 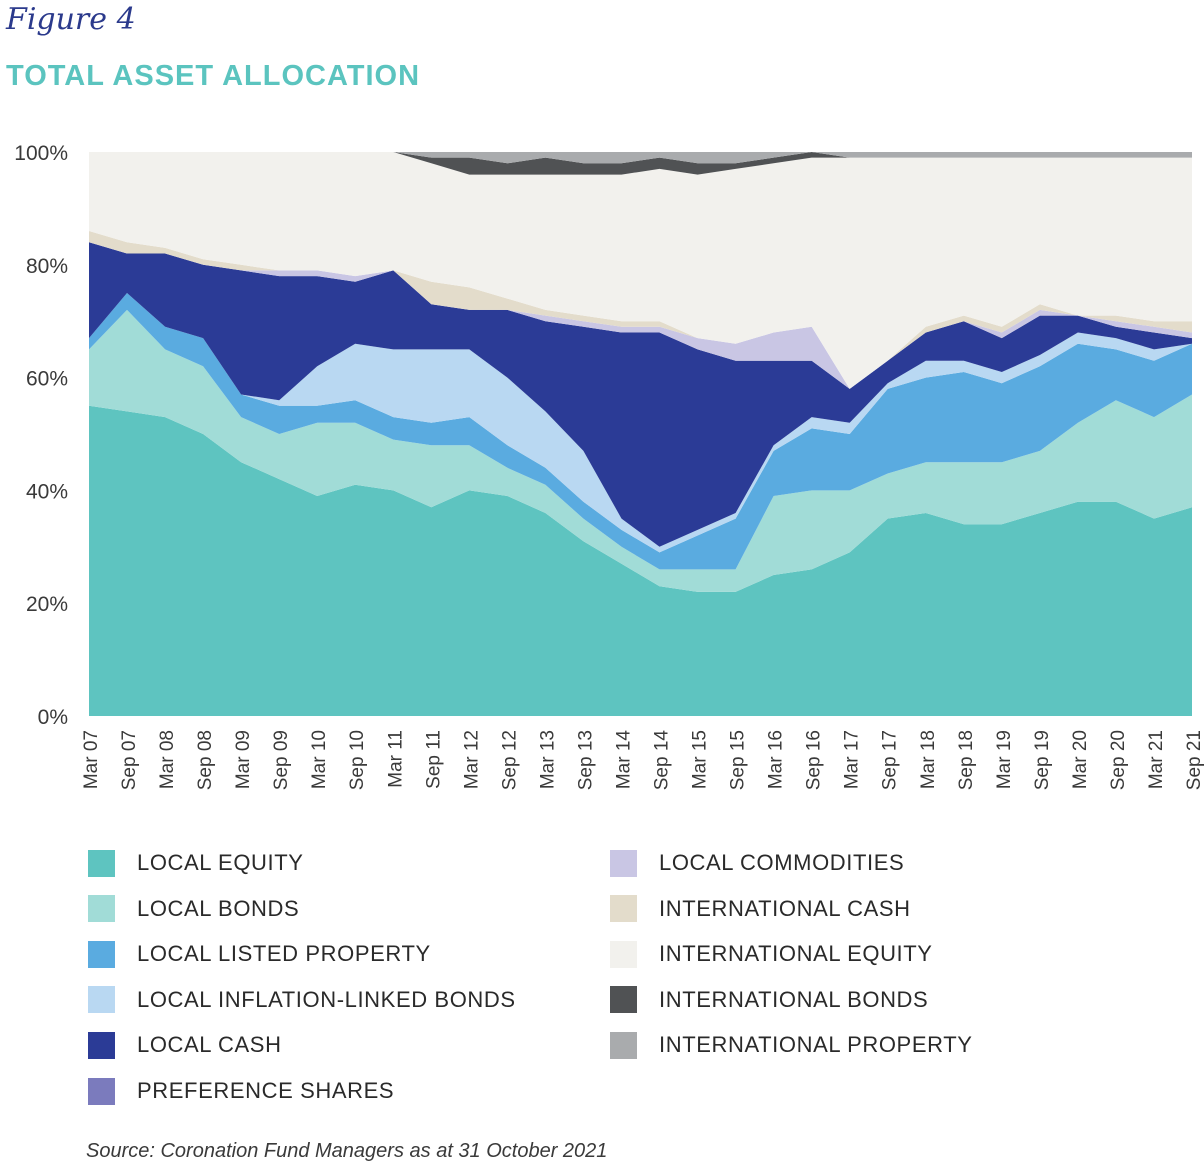 I want to click on legend-item: INTERNATIONAL EQUITY, so click(x=771, y=954).